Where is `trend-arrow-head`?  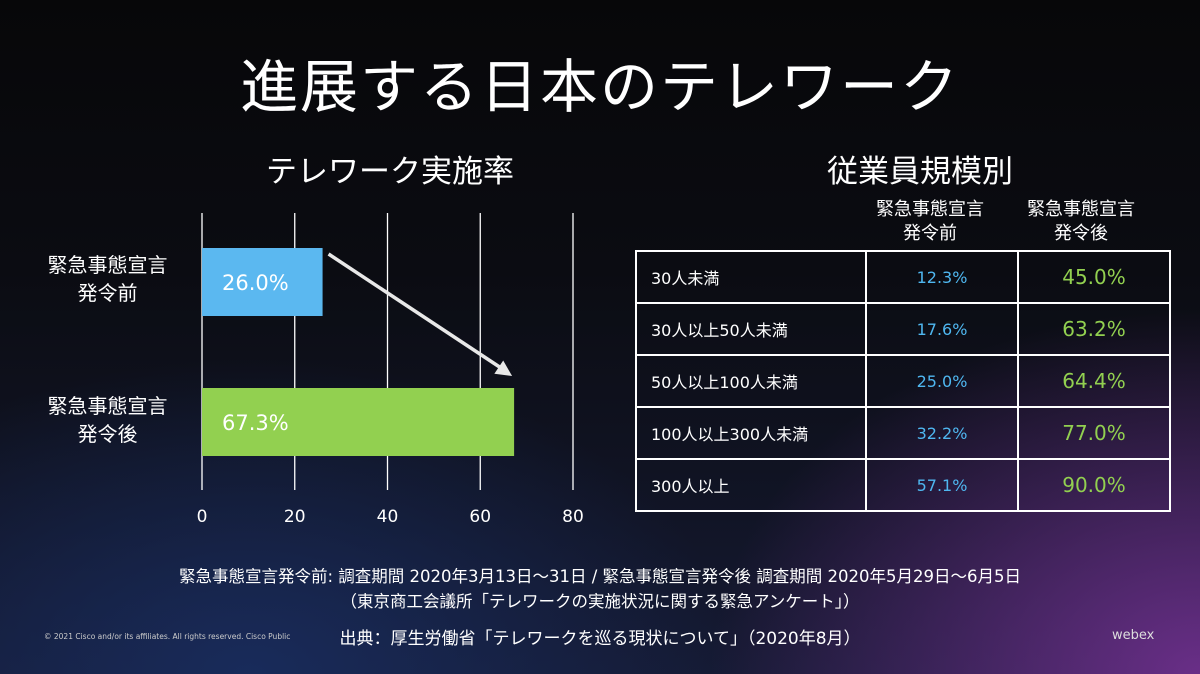 trend-arrow-head is located at coordinates (503, 368).